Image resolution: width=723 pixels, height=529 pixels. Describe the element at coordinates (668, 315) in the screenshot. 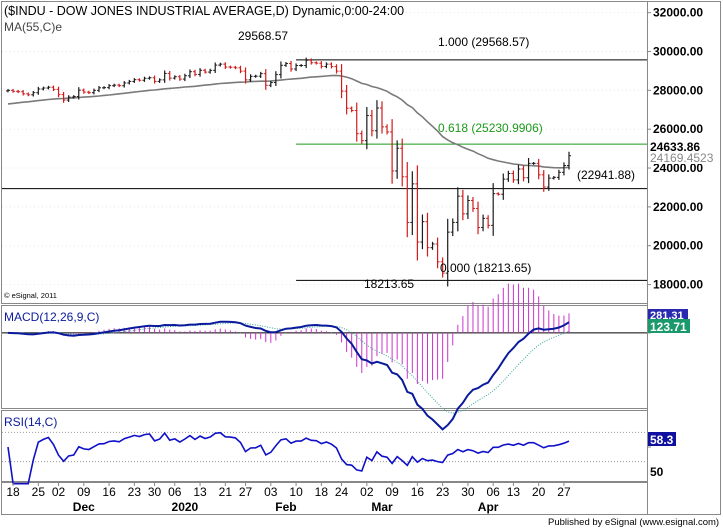

I see `macd-value-tag-1-bg` at that location.